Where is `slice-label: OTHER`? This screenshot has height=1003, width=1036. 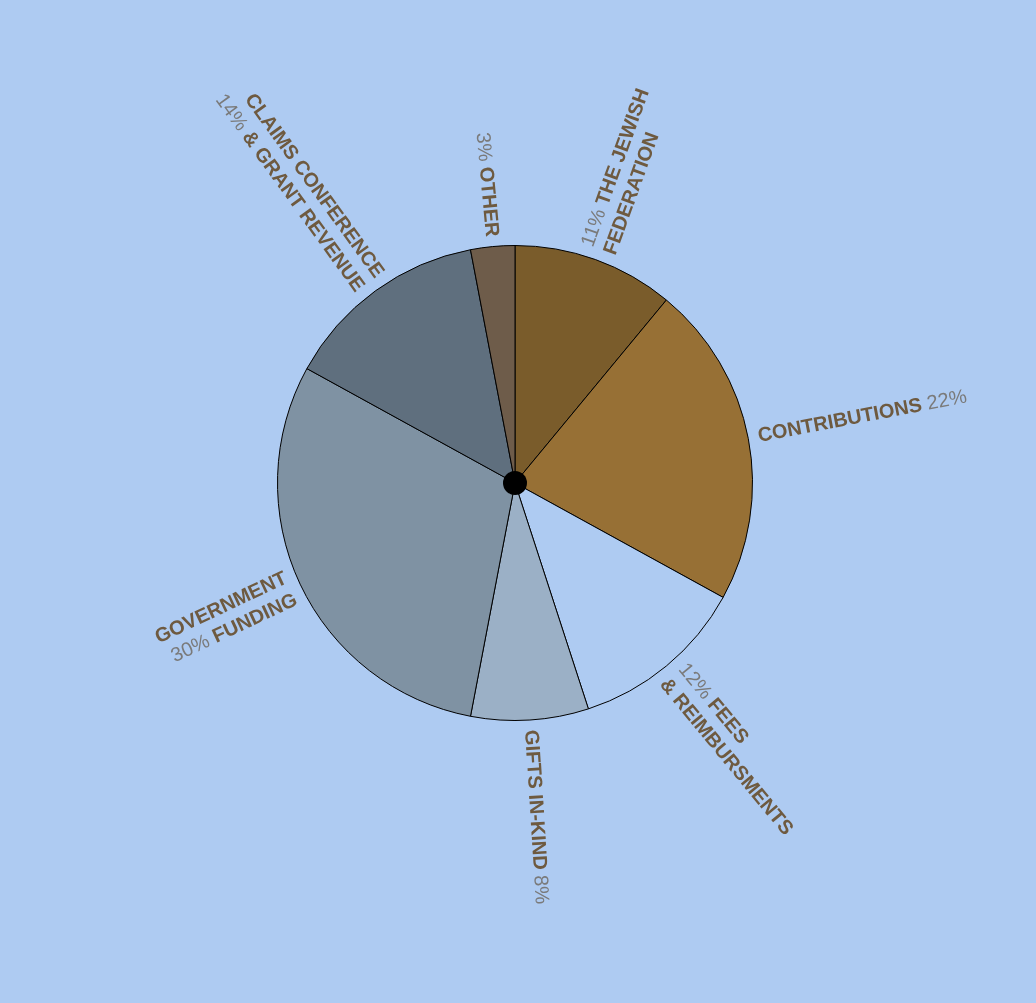
slice-label: OTHER is located at coordinates (490, 202).